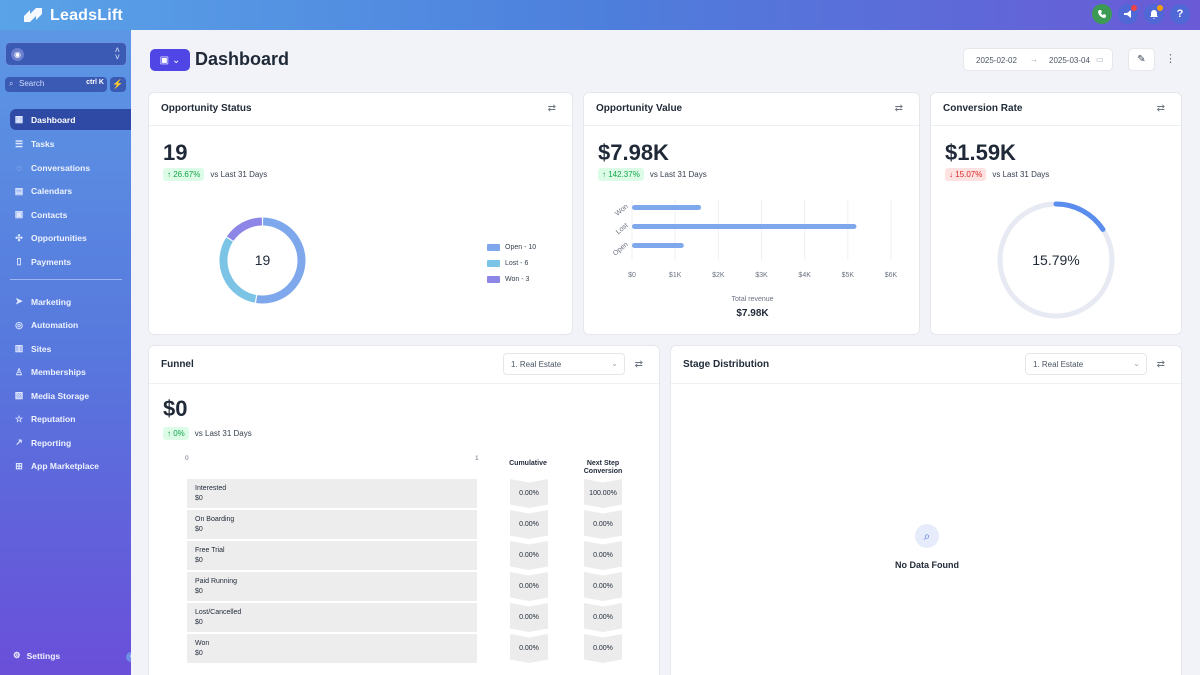 The height and width of the screenshot is (675, 1200). Describe the element at coordinates (19, 119) in the screenshot. I see `dashboard-icon: ▦` at that location.